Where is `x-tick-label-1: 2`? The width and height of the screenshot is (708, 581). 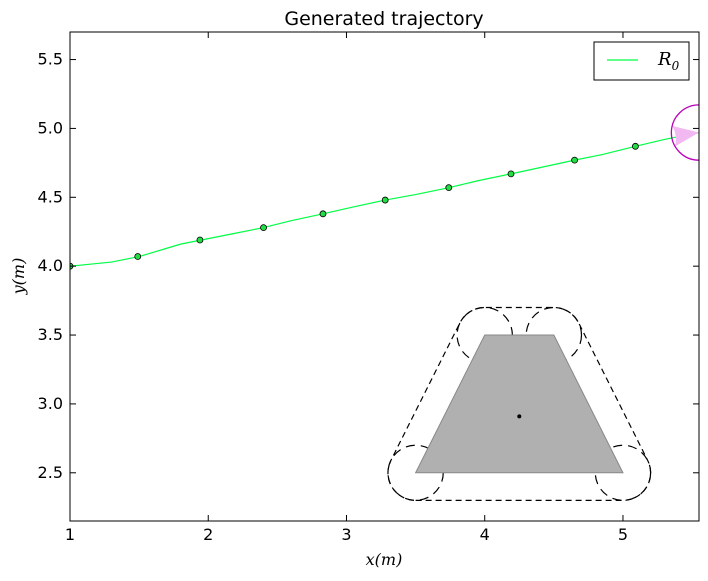 x-tick-label-1: 2 is located at coordinates (208, 534).